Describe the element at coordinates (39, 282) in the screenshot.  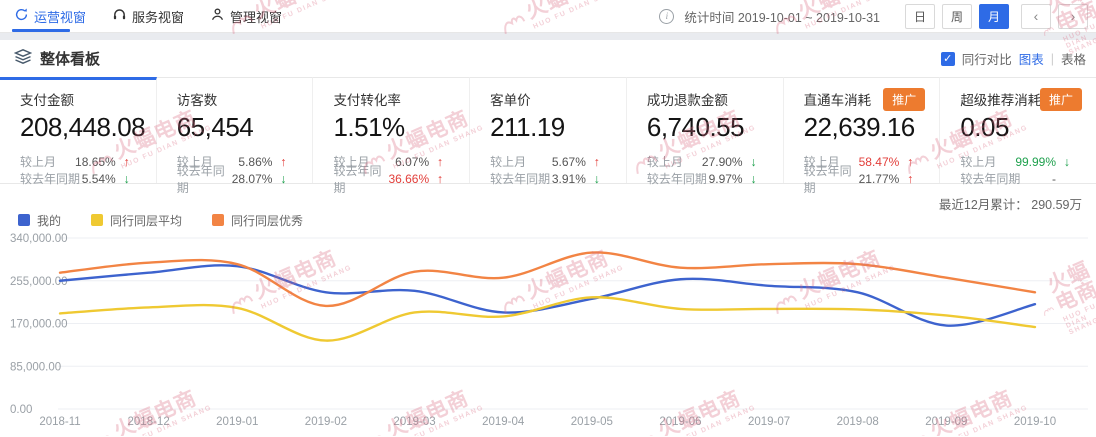
I see `svg-text: 255,000.00` at that location.